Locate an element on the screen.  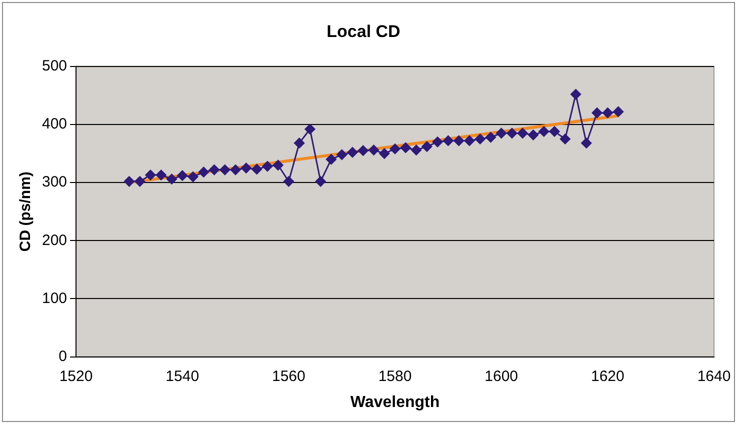
y-axis-title: CD (ps/nm) is located at coordinates (25, 212).